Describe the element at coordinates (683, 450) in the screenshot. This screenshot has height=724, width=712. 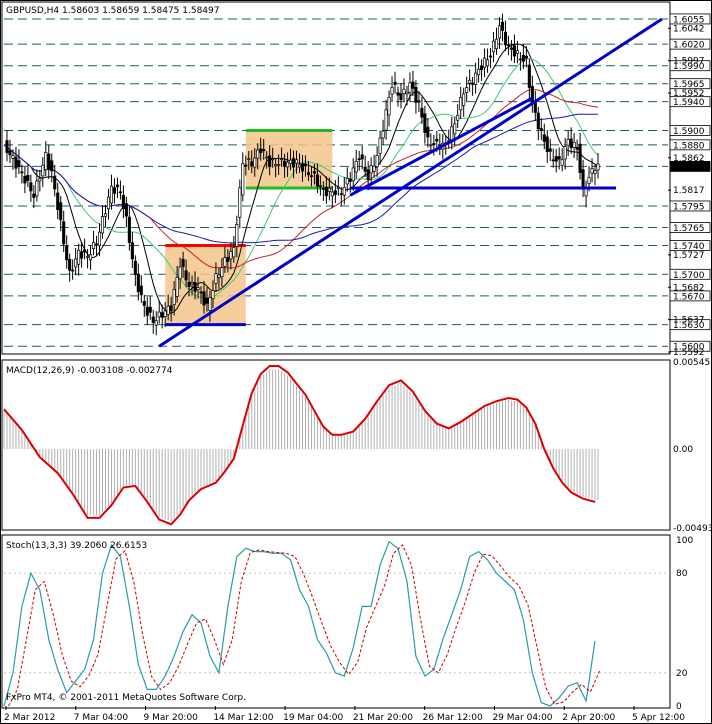
I see `macd-tick-label: 0.00` at that location.